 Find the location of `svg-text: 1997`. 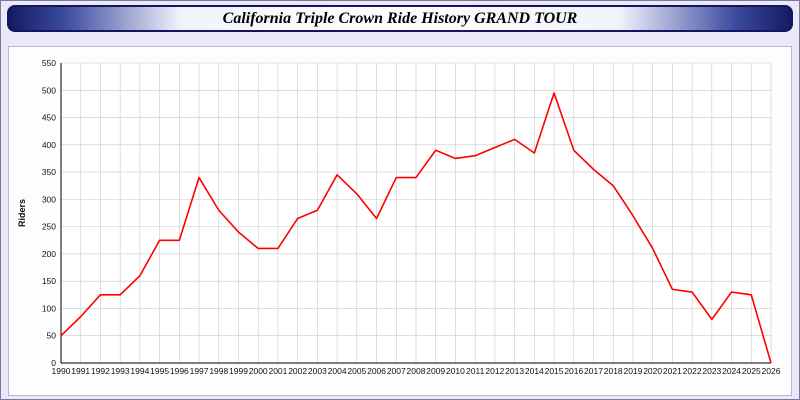

svg-text: 1997 is located at coordinates (199, 371).